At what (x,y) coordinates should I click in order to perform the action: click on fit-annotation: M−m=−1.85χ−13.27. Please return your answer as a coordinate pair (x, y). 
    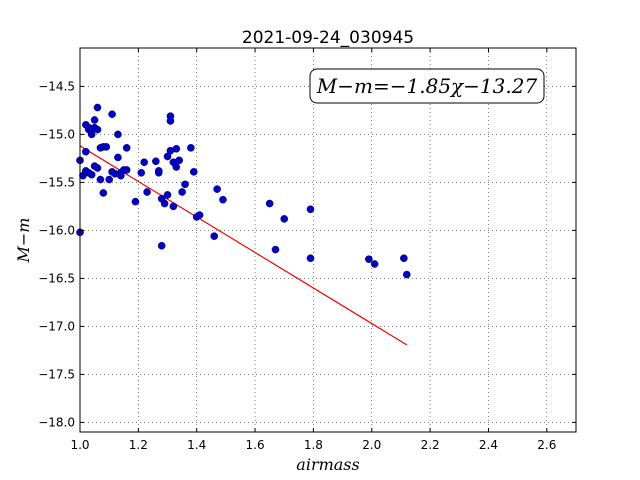
    Looking at the image, I should click on (427, 86).